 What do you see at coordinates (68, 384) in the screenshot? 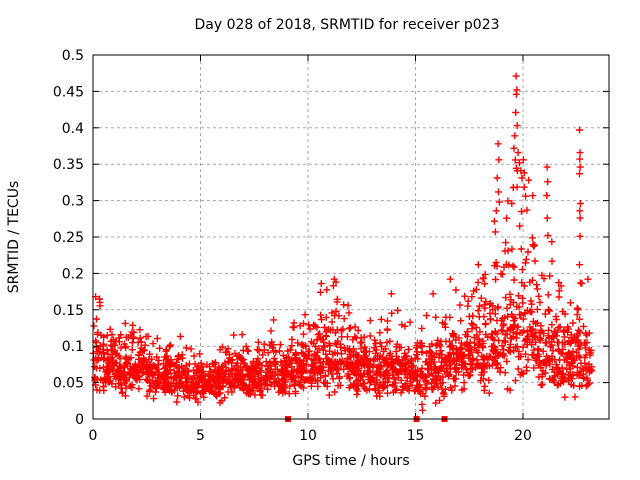
I see `y-tick-label: 0.05` at bounding box center [68, 384].